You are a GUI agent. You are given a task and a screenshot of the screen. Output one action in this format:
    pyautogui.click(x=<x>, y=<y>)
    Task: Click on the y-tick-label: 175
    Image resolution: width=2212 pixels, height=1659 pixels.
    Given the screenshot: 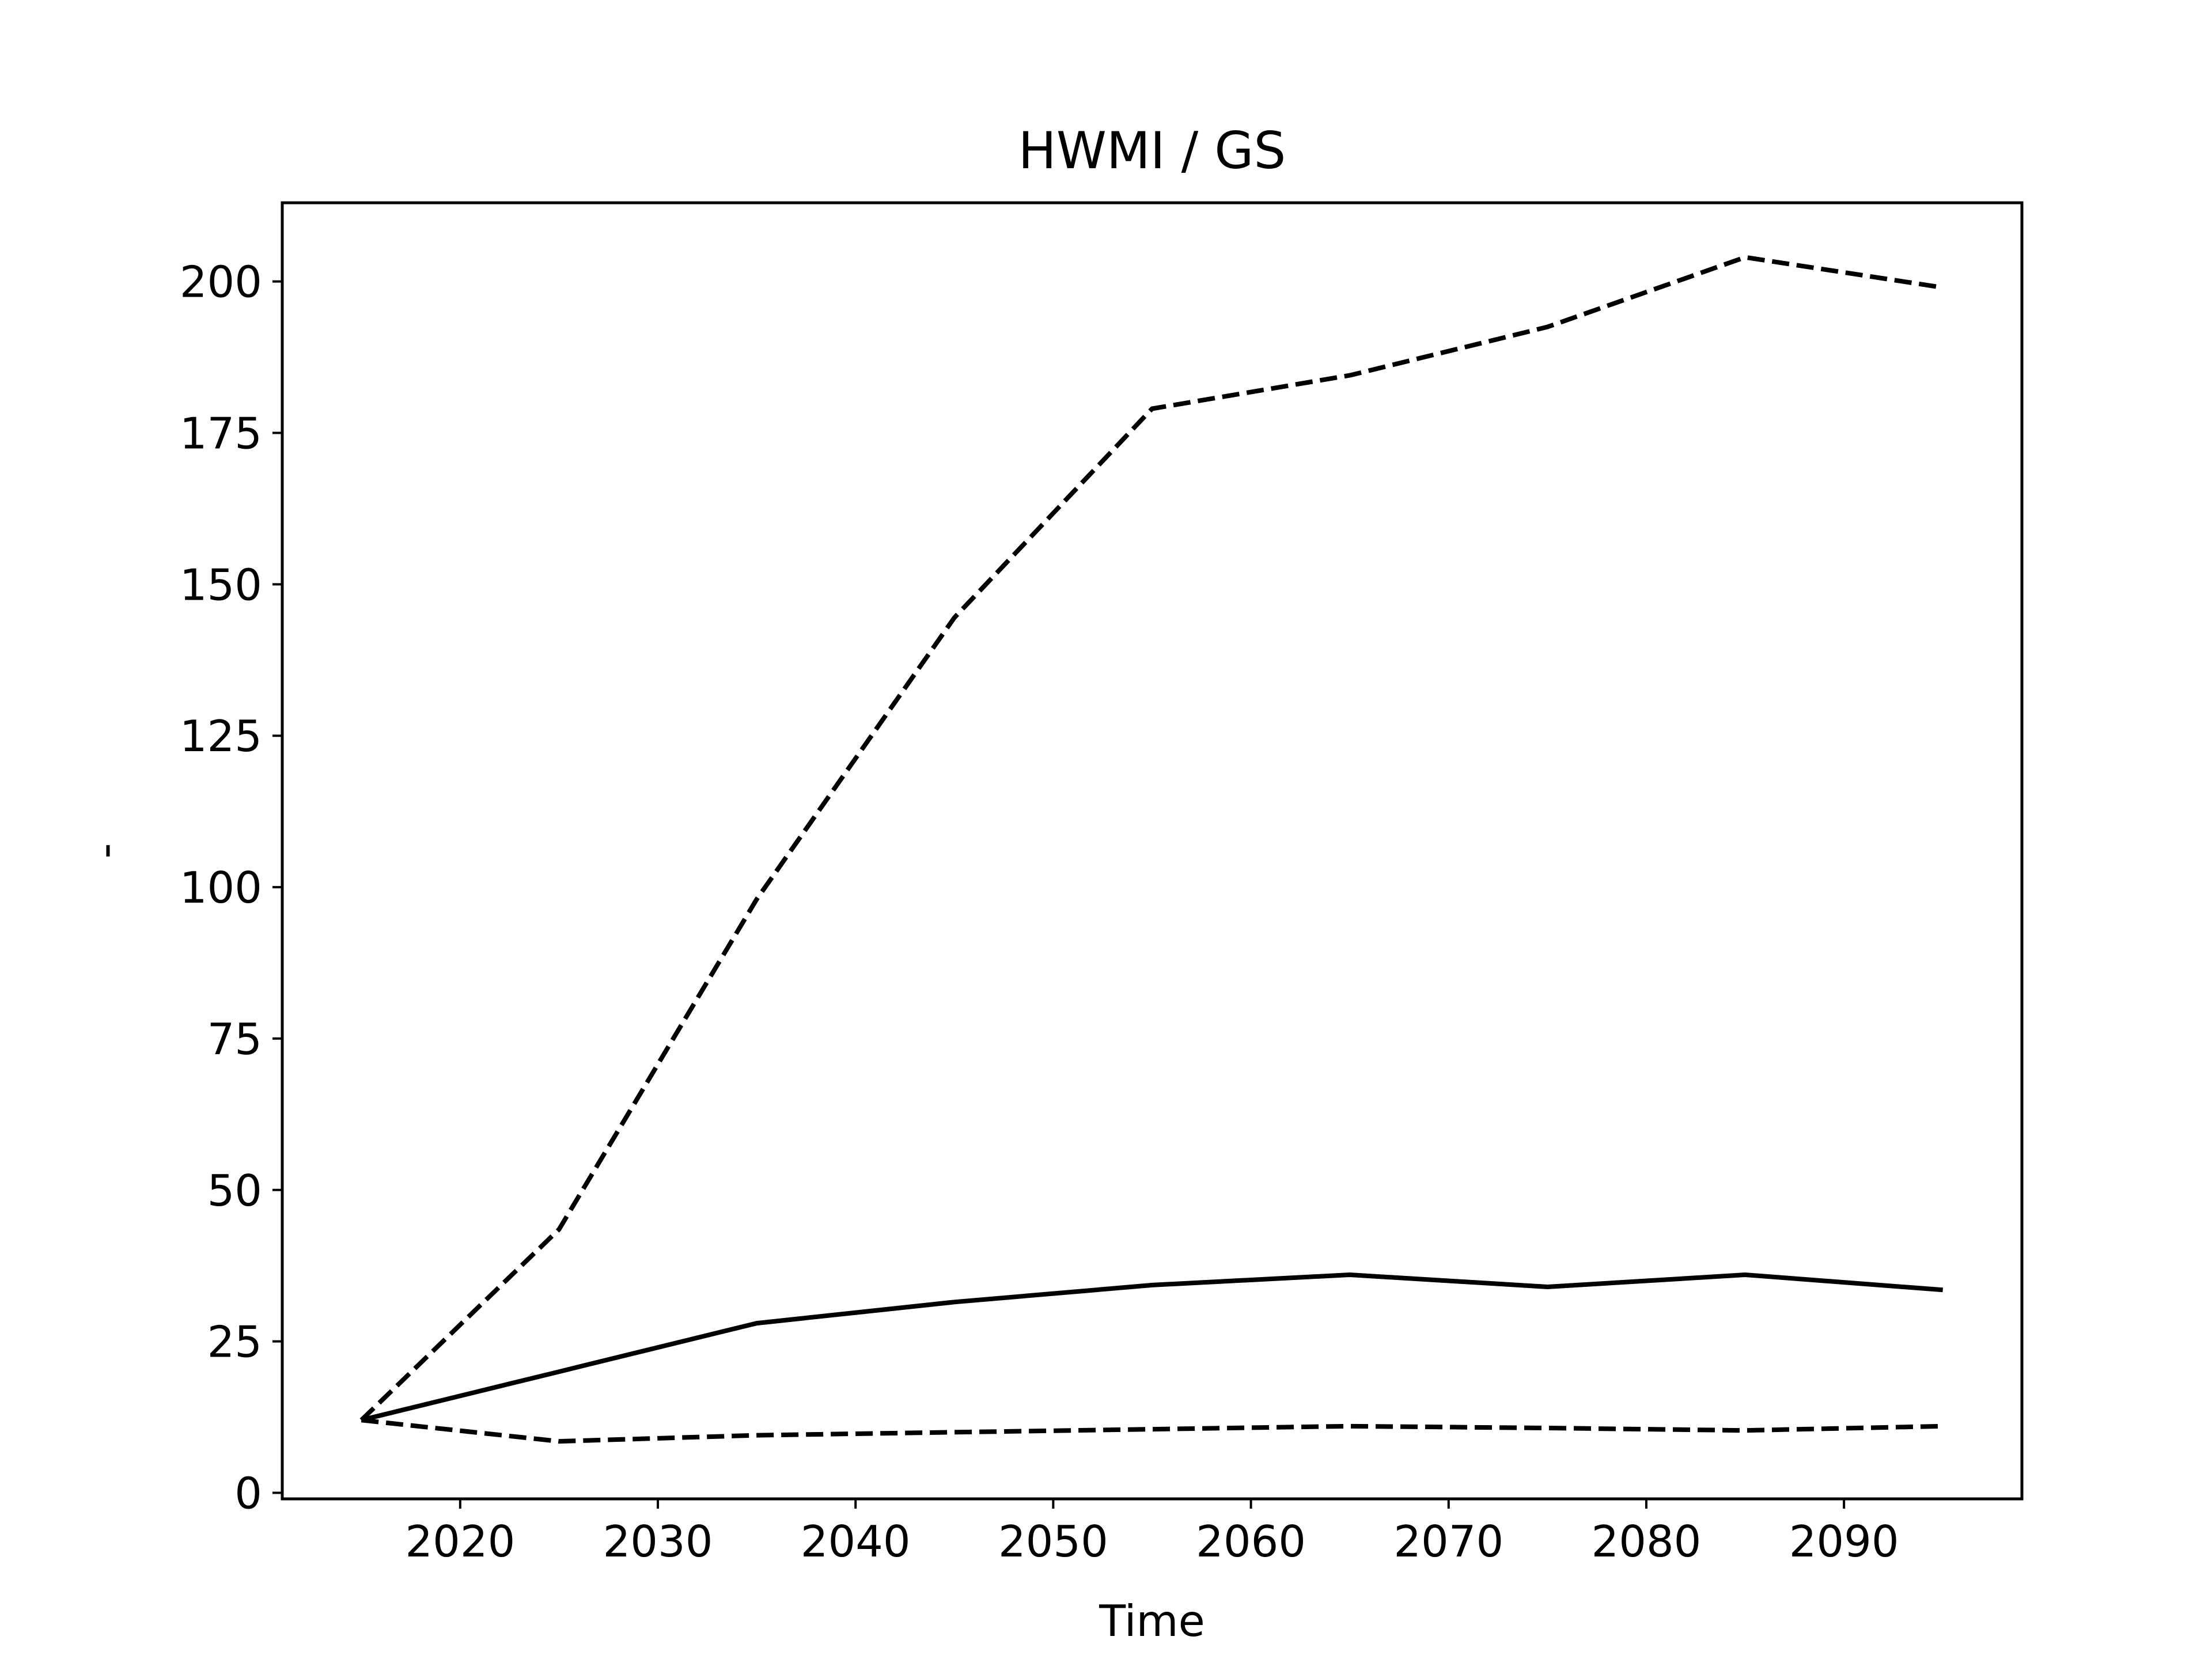 What is the action you would take?
    pyautogui.click(x=221, y=433)
    